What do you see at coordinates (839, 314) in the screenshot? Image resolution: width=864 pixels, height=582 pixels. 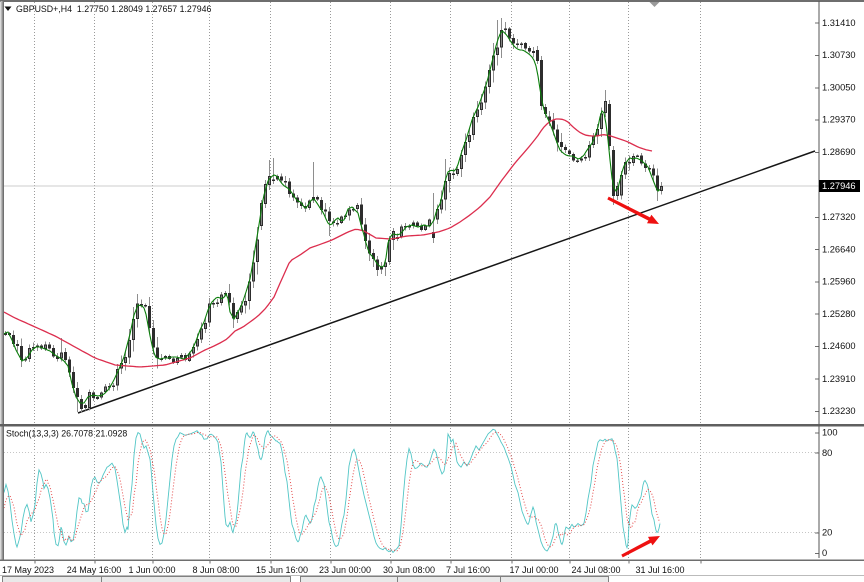 I see `svg-text: 1.25280` at bounding box center [839, 314].